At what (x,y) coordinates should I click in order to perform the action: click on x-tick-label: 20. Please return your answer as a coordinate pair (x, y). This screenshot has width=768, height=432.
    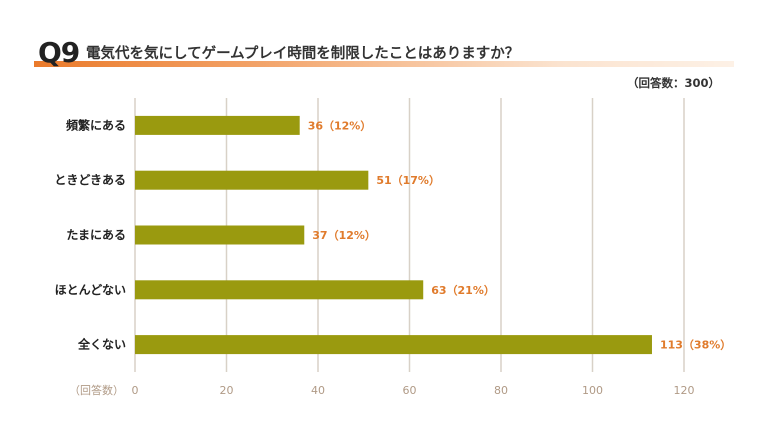
    Looking at the image, I should click on (227, 390).